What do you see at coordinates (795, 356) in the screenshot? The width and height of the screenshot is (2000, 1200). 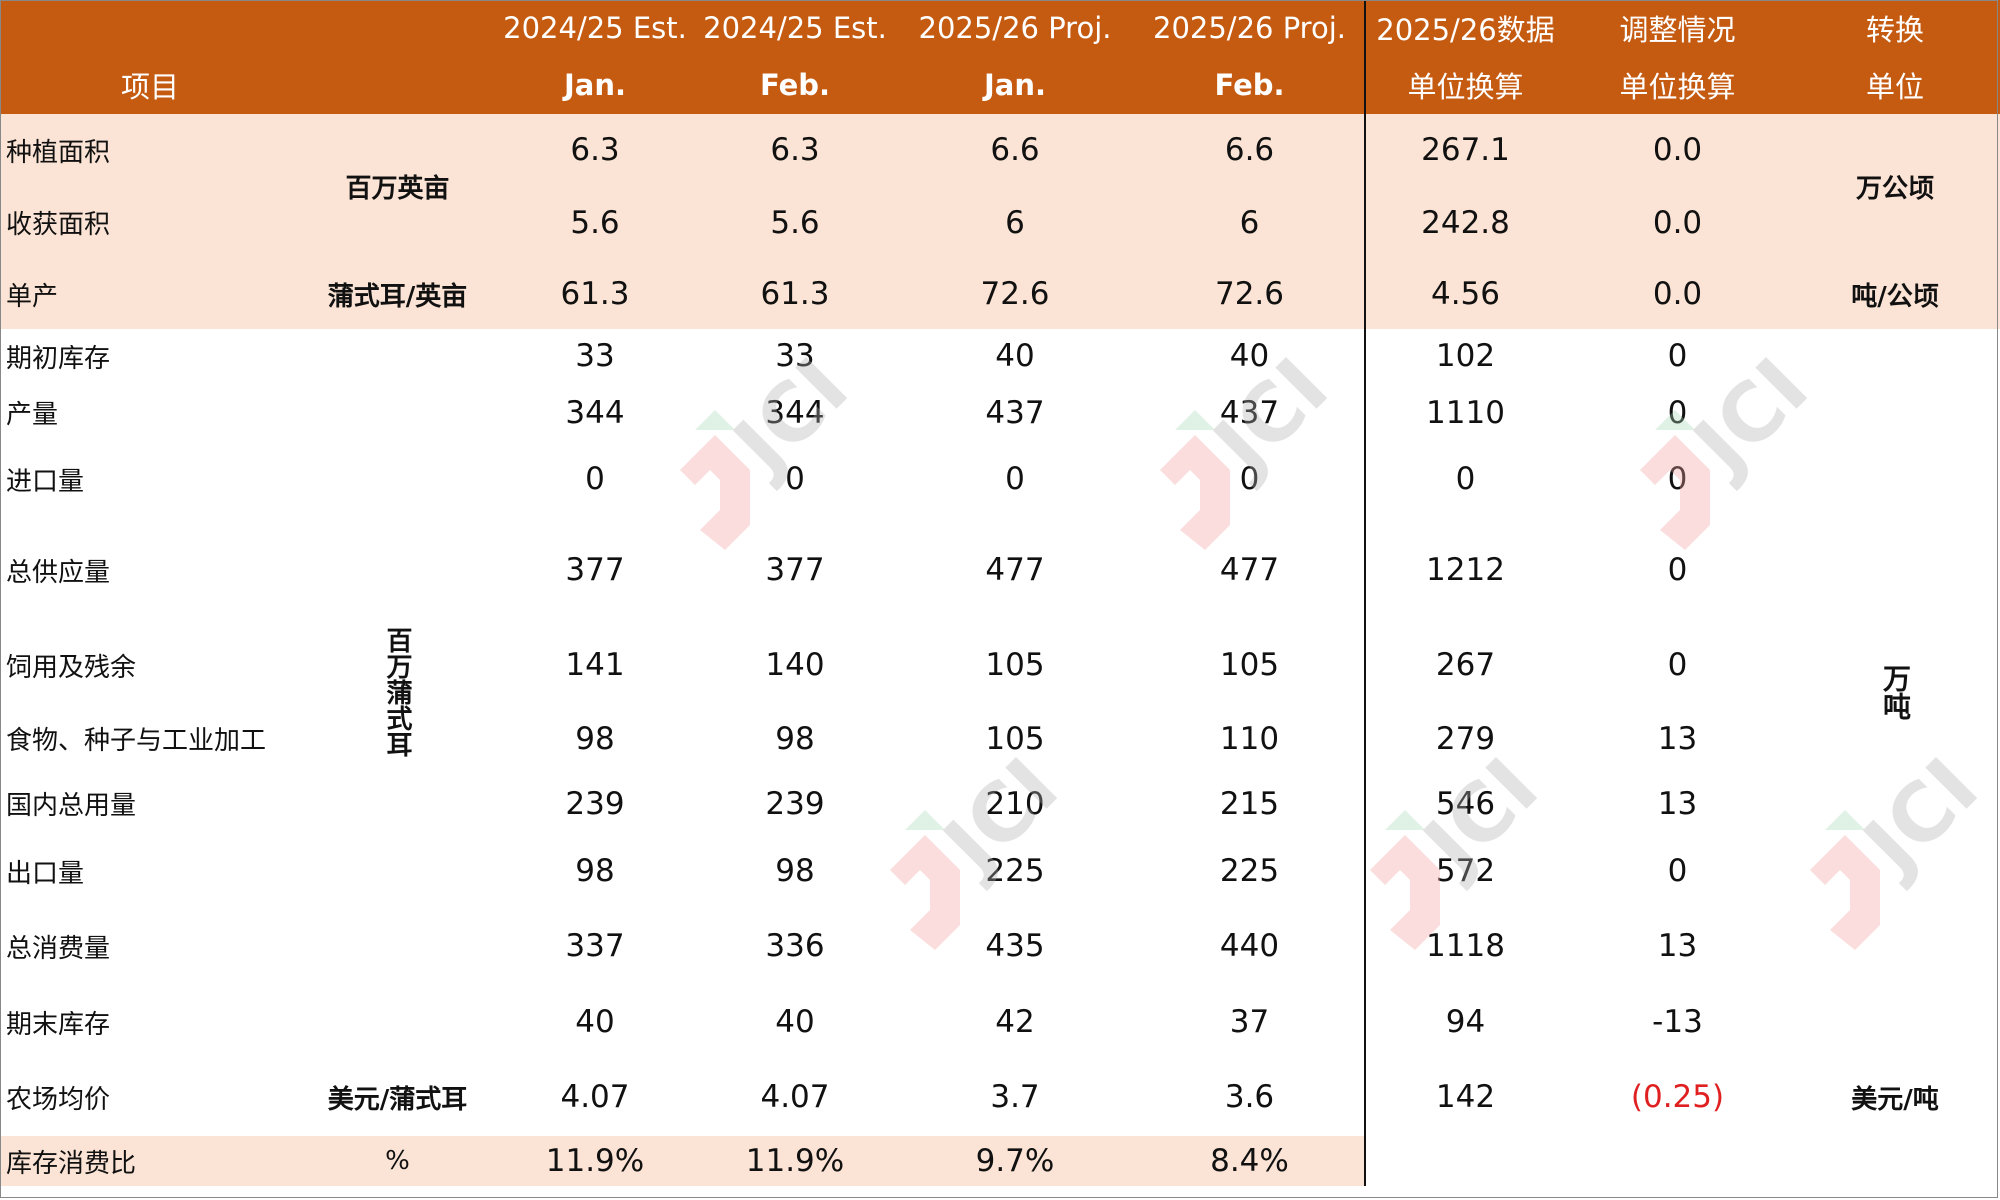 I see `value-cell: 33` at bounding box center [795, 356].